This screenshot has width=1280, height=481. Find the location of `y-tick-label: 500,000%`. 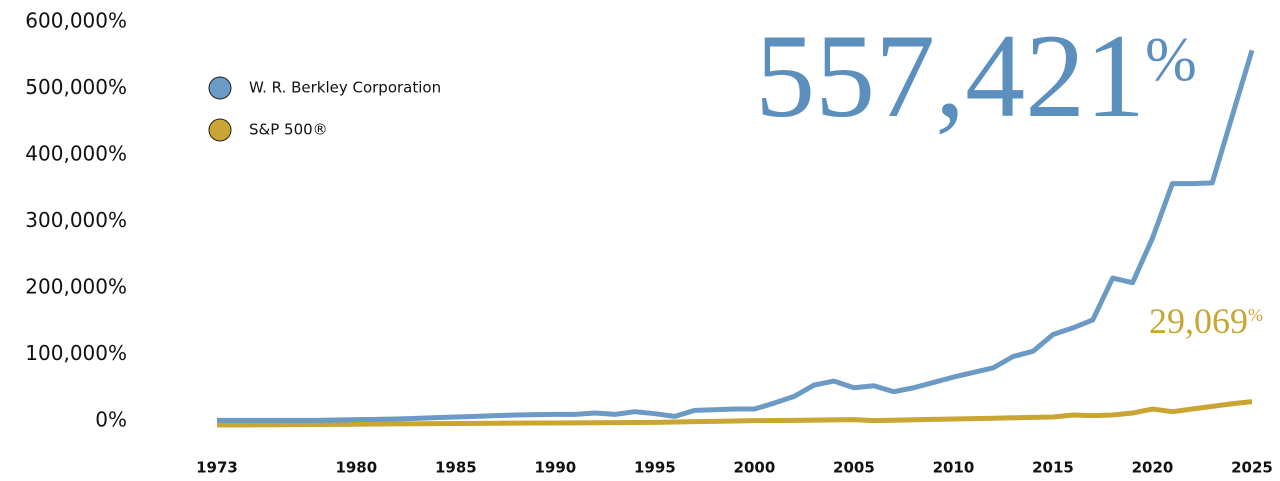

y-tick-label: 500,000% is located at coordinates (76, 87).